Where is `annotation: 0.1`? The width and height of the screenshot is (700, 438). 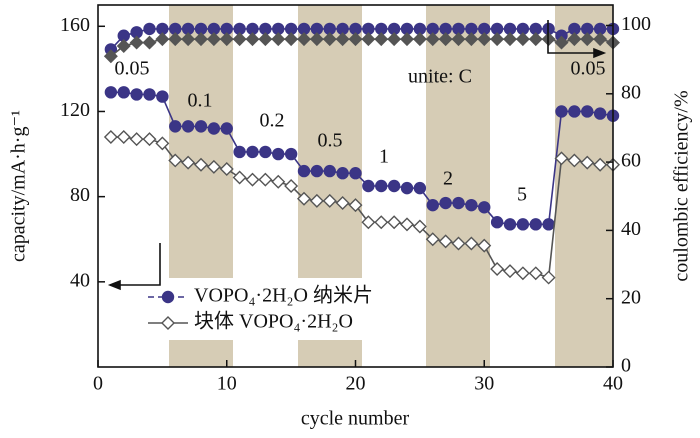 annotation: 0.1 is located at coordinates (200, 101).